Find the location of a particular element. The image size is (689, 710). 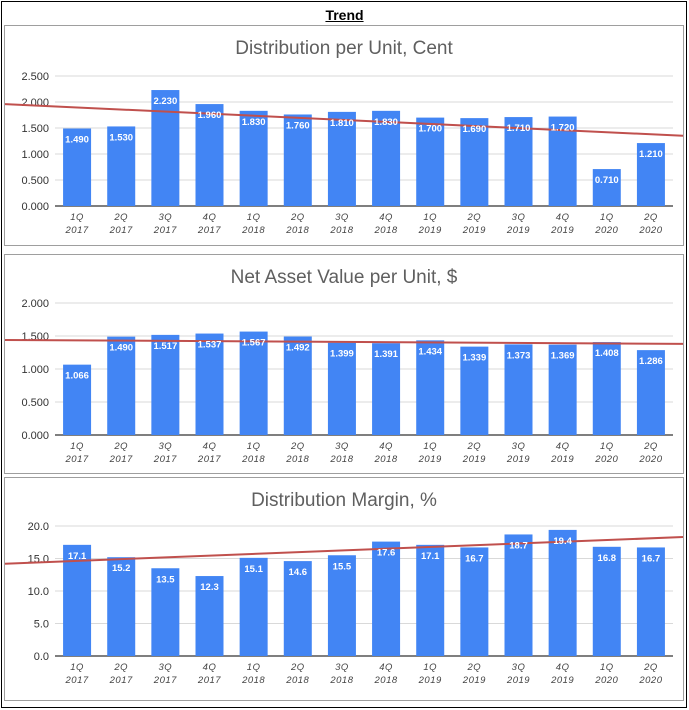

data-label: 1.492 is located at coordinates (298, 348).